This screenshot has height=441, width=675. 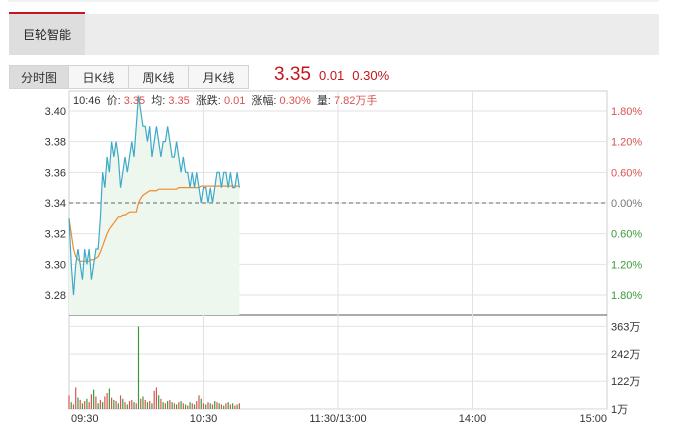 I want to click on volume-axis: 363万 242万 122万 1万, so click(x=625, y=368).